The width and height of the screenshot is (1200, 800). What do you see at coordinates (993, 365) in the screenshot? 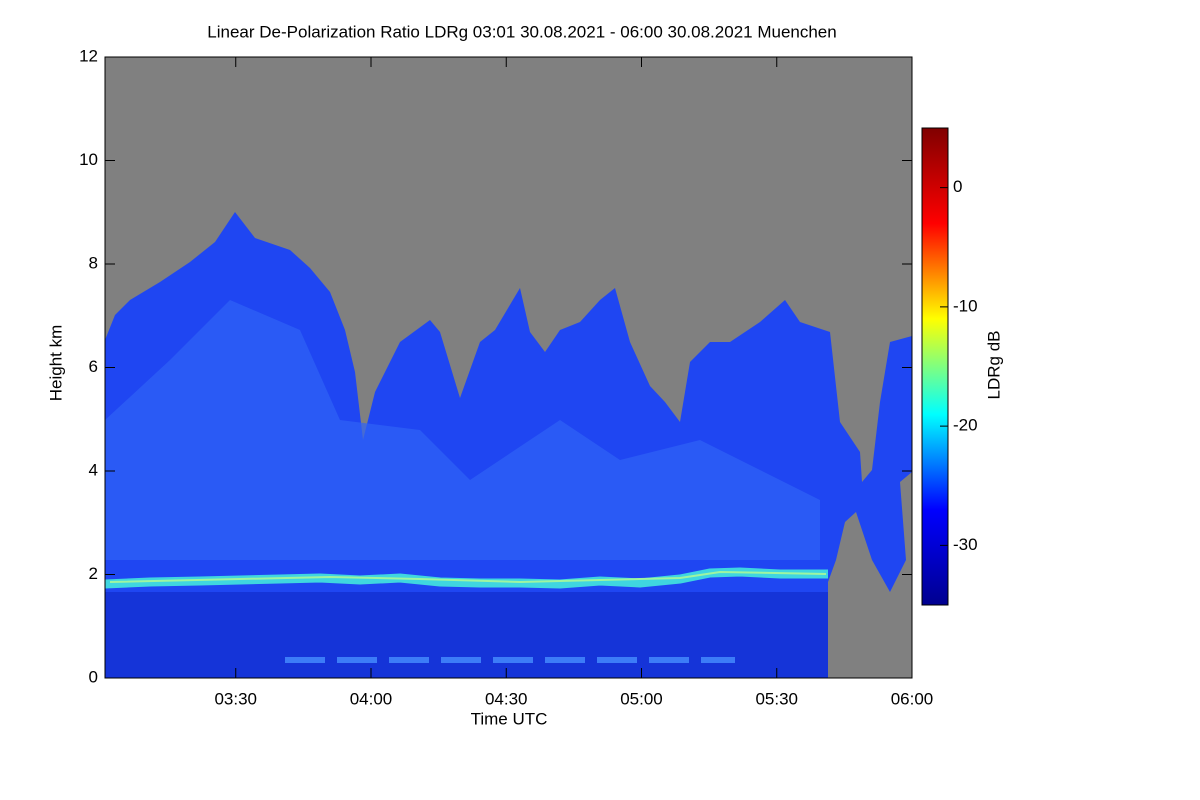
I see `colorbar-label: LDRg dB` at bounding box center [993, 365].